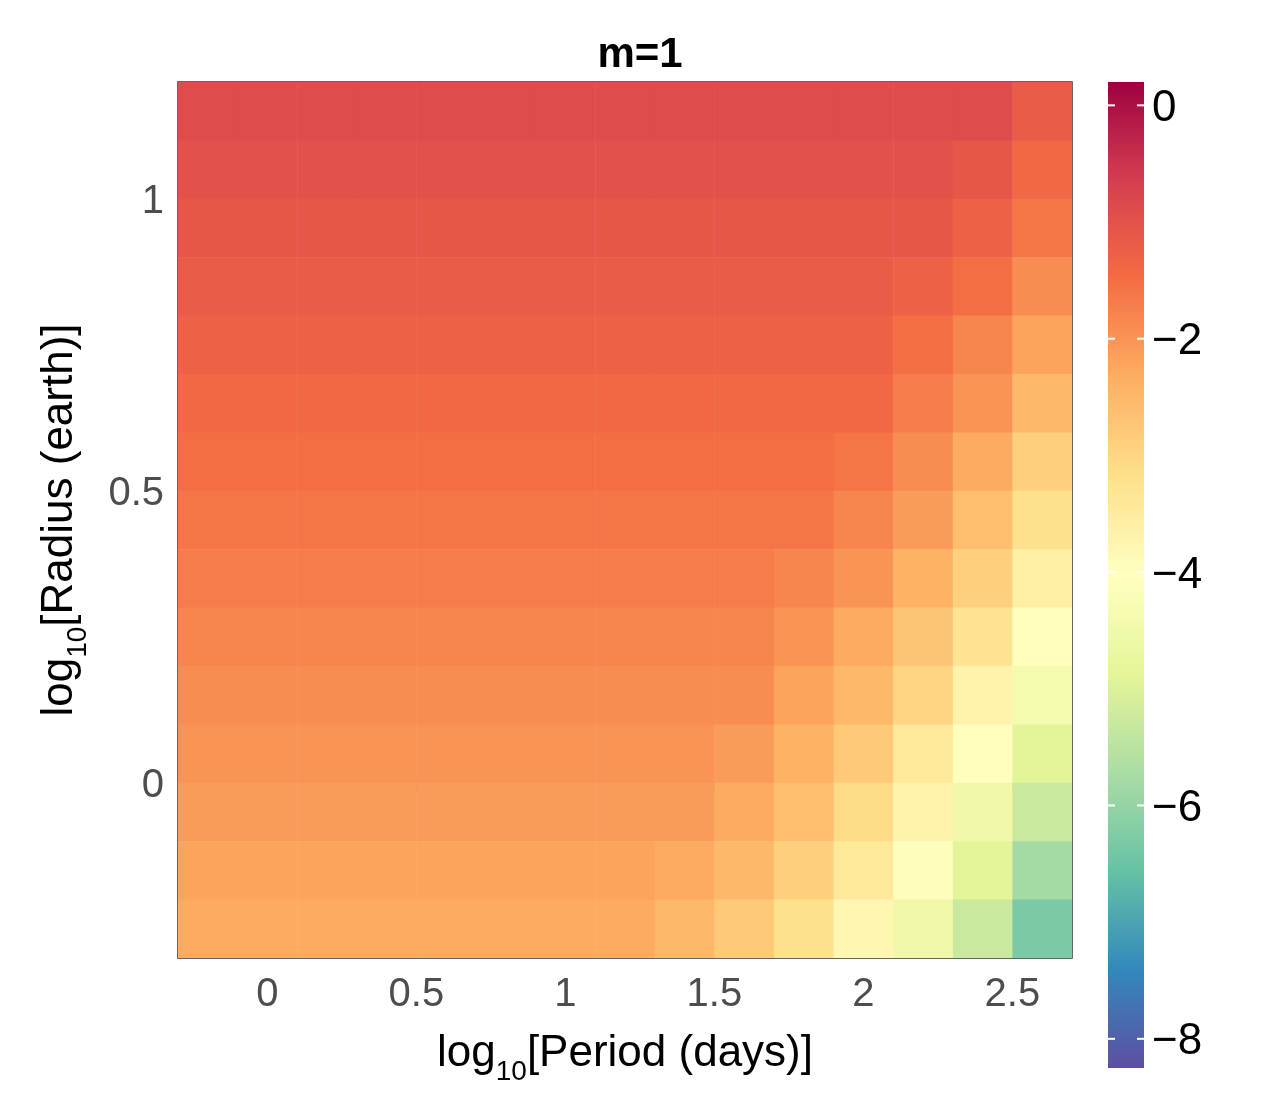 Image resolution: width=1280 pixels, height=1097 pixels. I want to click on x-tick-label: 0, so click(267, 992).